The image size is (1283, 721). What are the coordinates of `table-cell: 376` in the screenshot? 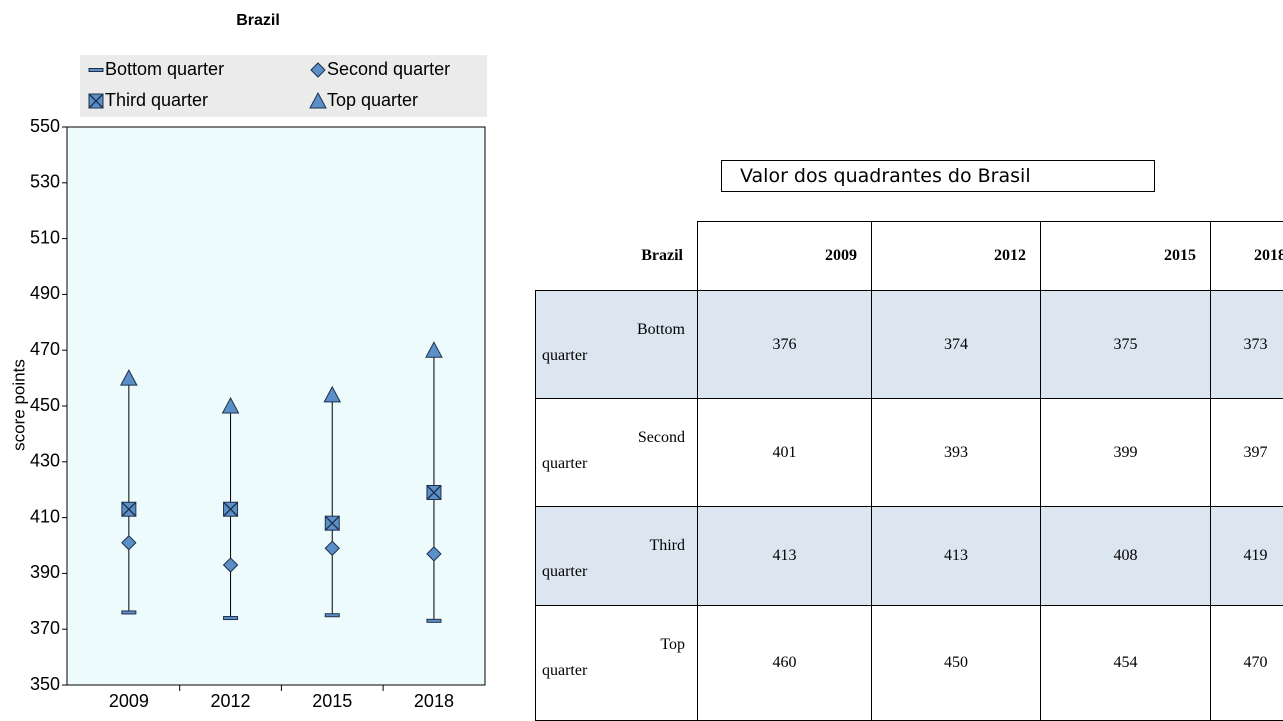 It's located at (784, 344).